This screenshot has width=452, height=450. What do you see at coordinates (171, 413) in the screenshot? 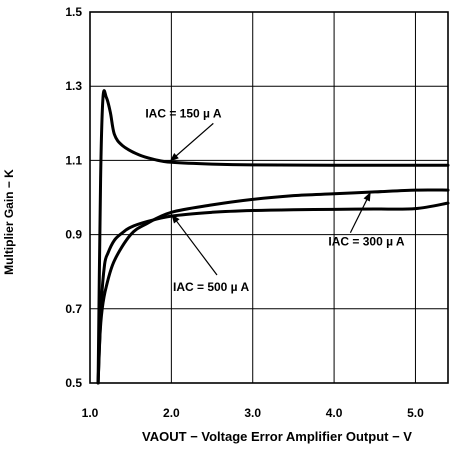
I see `x-tick-label: 2.0` at bounding box center [171, 413].